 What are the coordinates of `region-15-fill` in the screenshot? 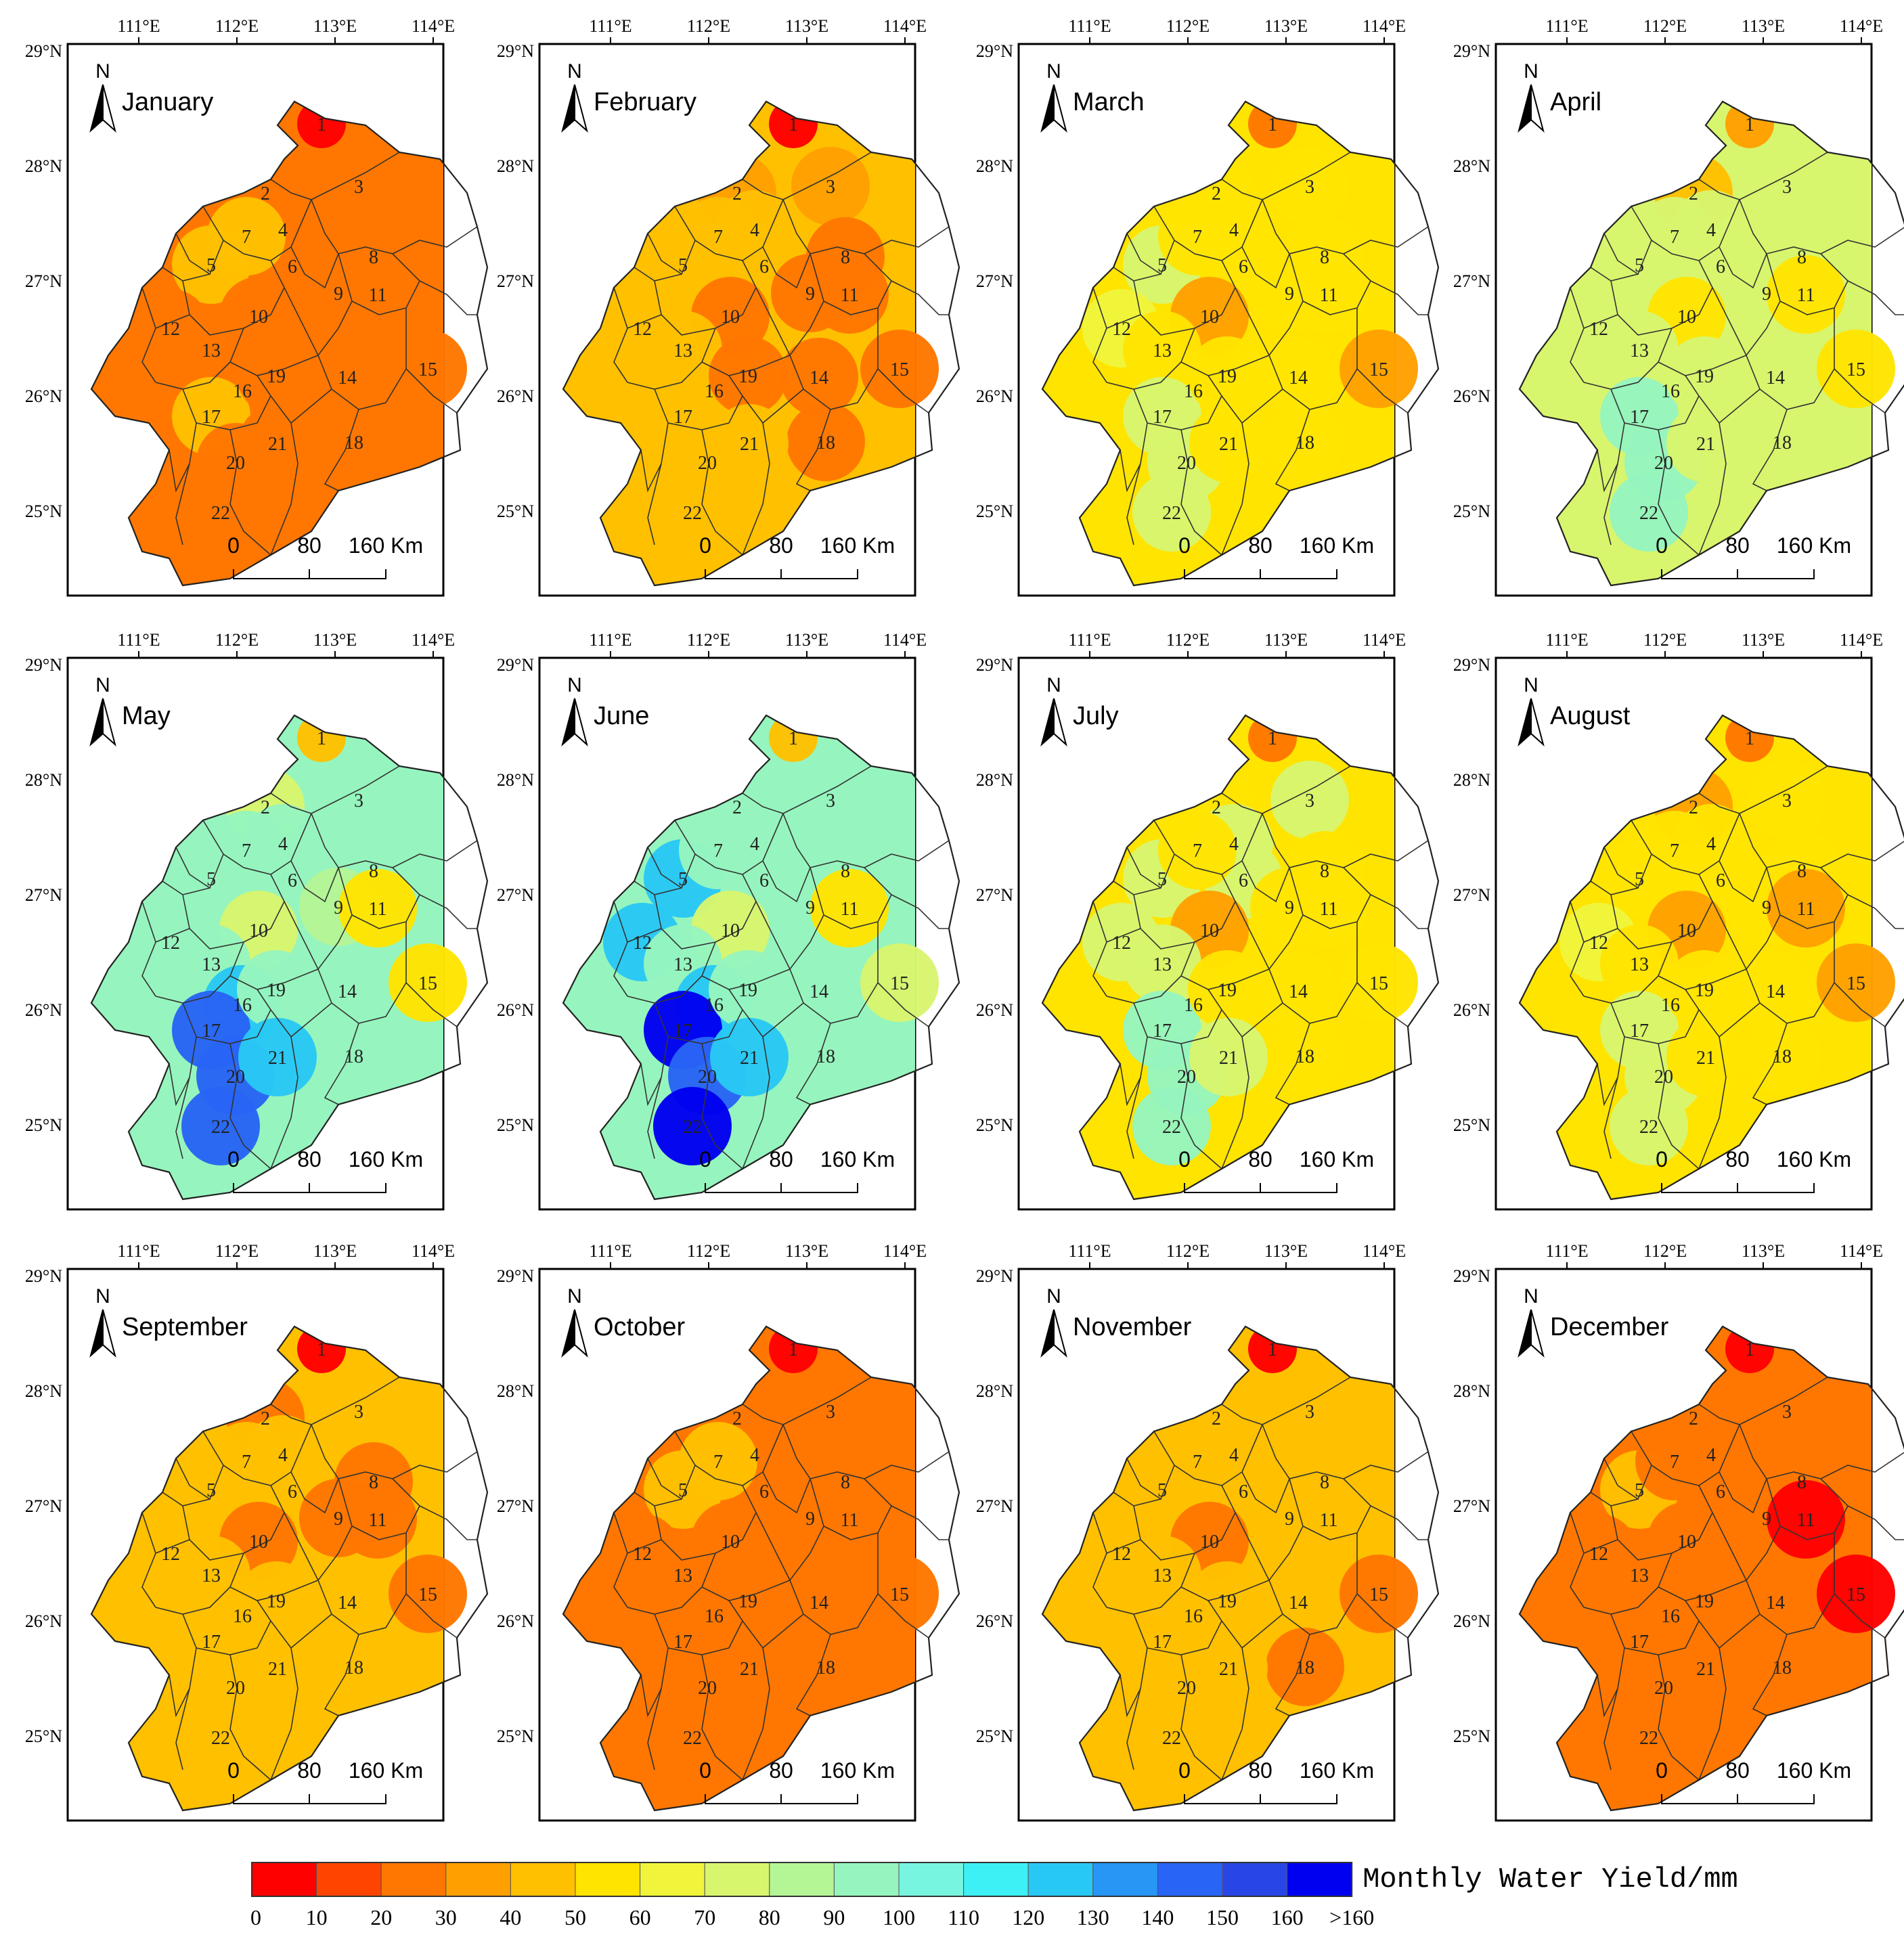 It's located at (899, 369).